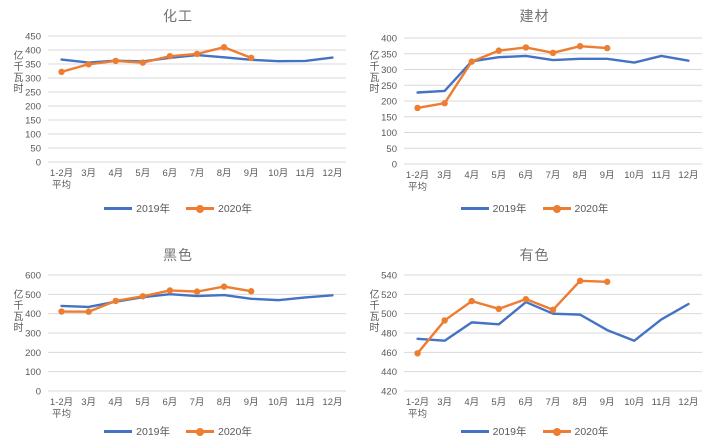 The width and height of the screenshot is (713, 446). Describe the element at coordinates (553, 402) in the screenshot. I see `svg-text: 7月` at that location.